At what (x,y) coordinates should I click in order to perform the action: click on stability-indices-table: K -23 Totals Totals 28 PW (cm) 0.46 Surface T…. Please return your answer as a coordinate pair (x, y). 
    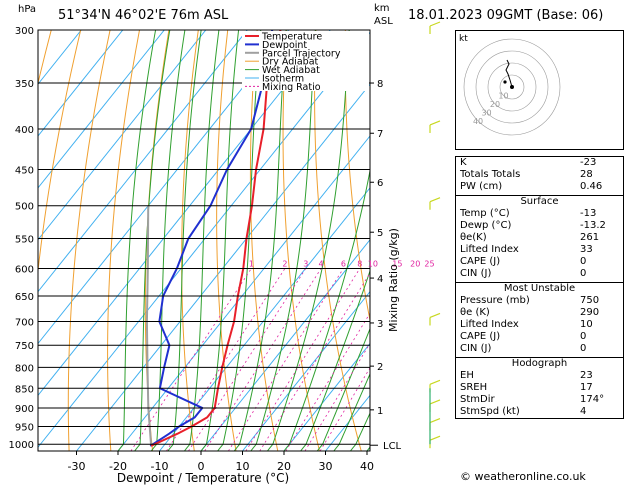
    Looking at the image, I should click on (539, 287).